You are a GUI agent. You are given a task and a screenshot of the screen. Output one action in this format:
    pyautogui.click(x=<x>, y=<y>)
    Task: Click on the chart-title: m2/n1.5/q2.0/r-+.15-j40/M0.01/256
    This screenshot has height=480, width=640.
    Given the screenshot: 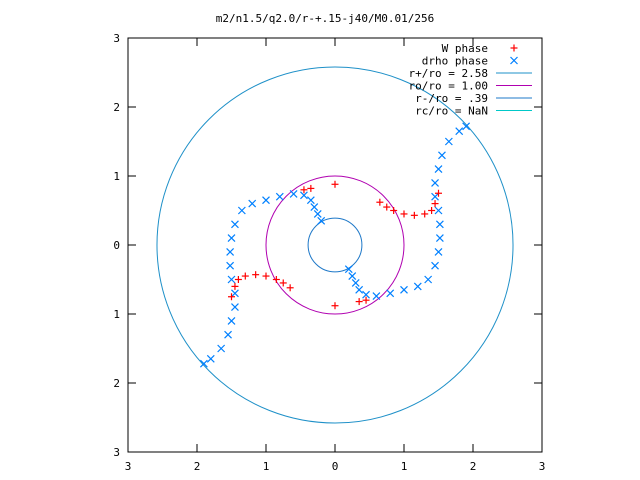 What is the action you would take?
    pyautogui.click(x=325, y=18)
    